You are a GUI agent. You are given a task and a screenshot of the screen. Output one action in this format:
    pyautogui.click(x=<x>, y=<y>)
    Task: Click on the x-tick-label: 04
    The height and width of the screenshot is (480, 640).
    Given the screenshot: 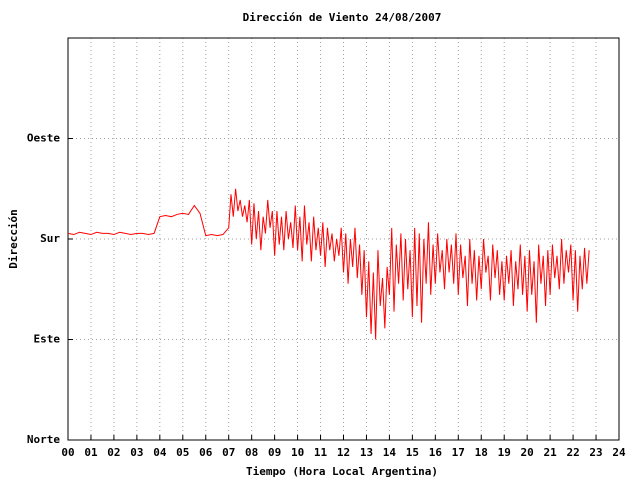 What is the action you would take?
    pyautogui.click(x=160, y=452)
    